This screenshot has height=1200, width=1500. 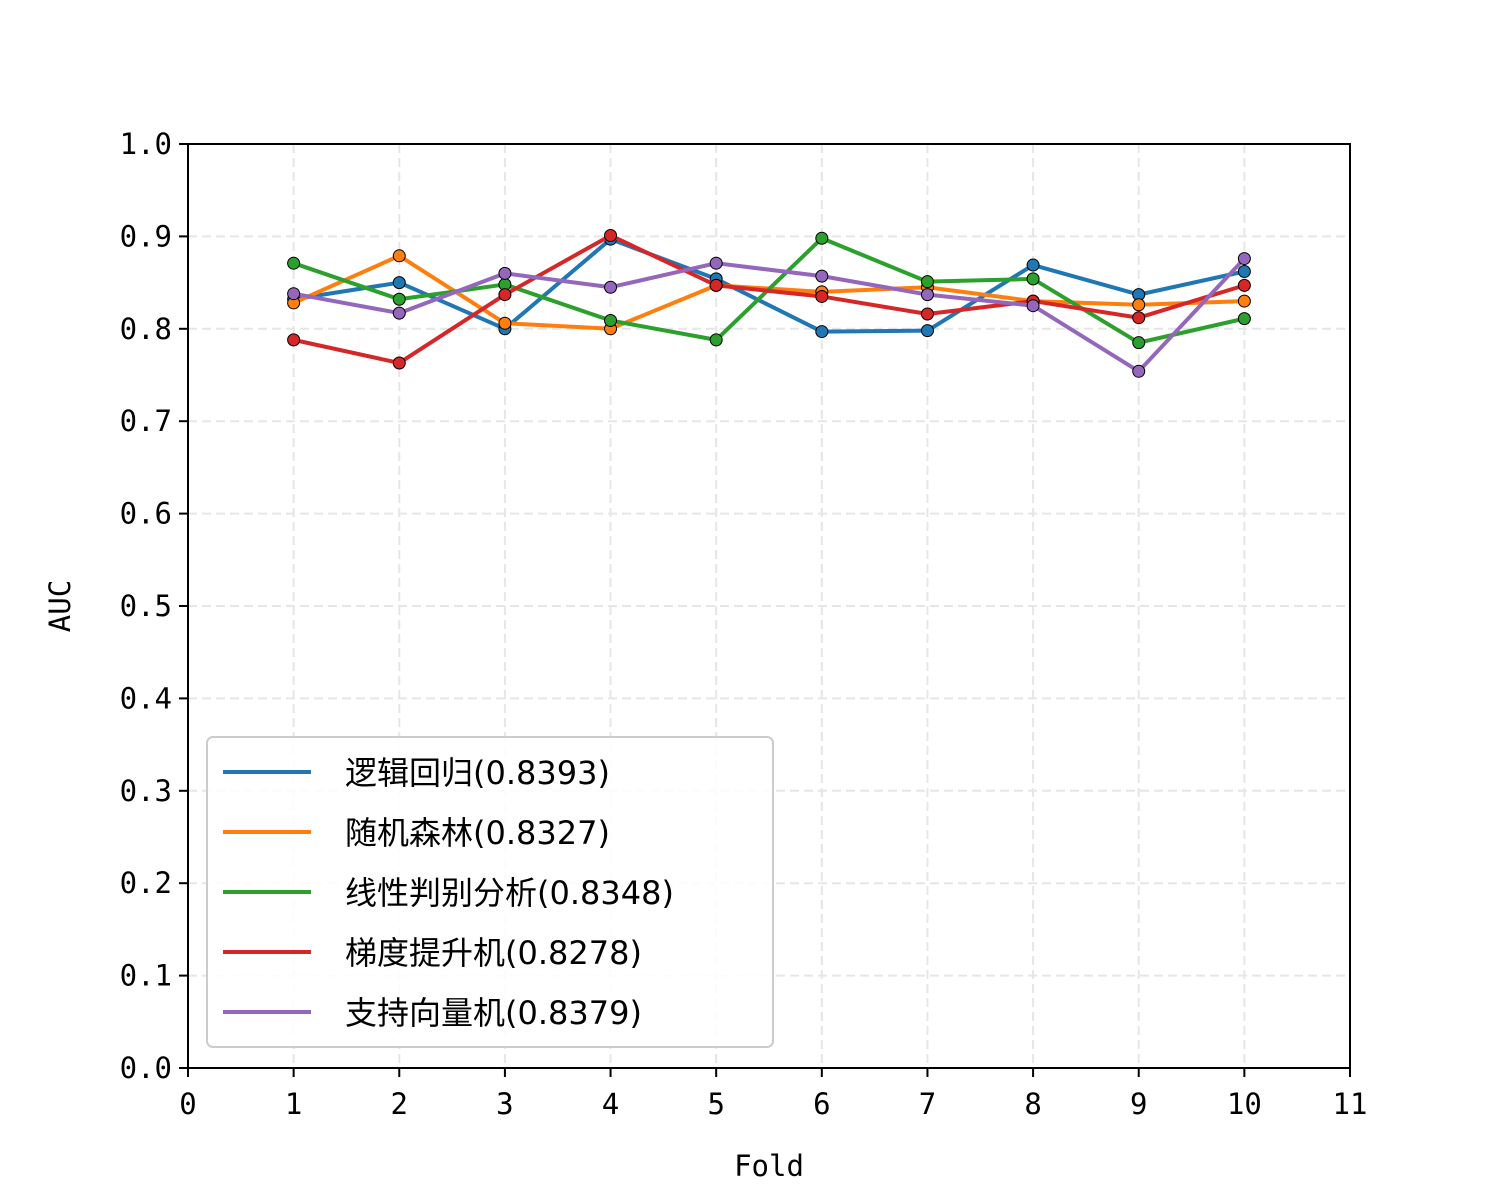 I want to click on y-tick-label: 0.6, so click(x=146, y=514).